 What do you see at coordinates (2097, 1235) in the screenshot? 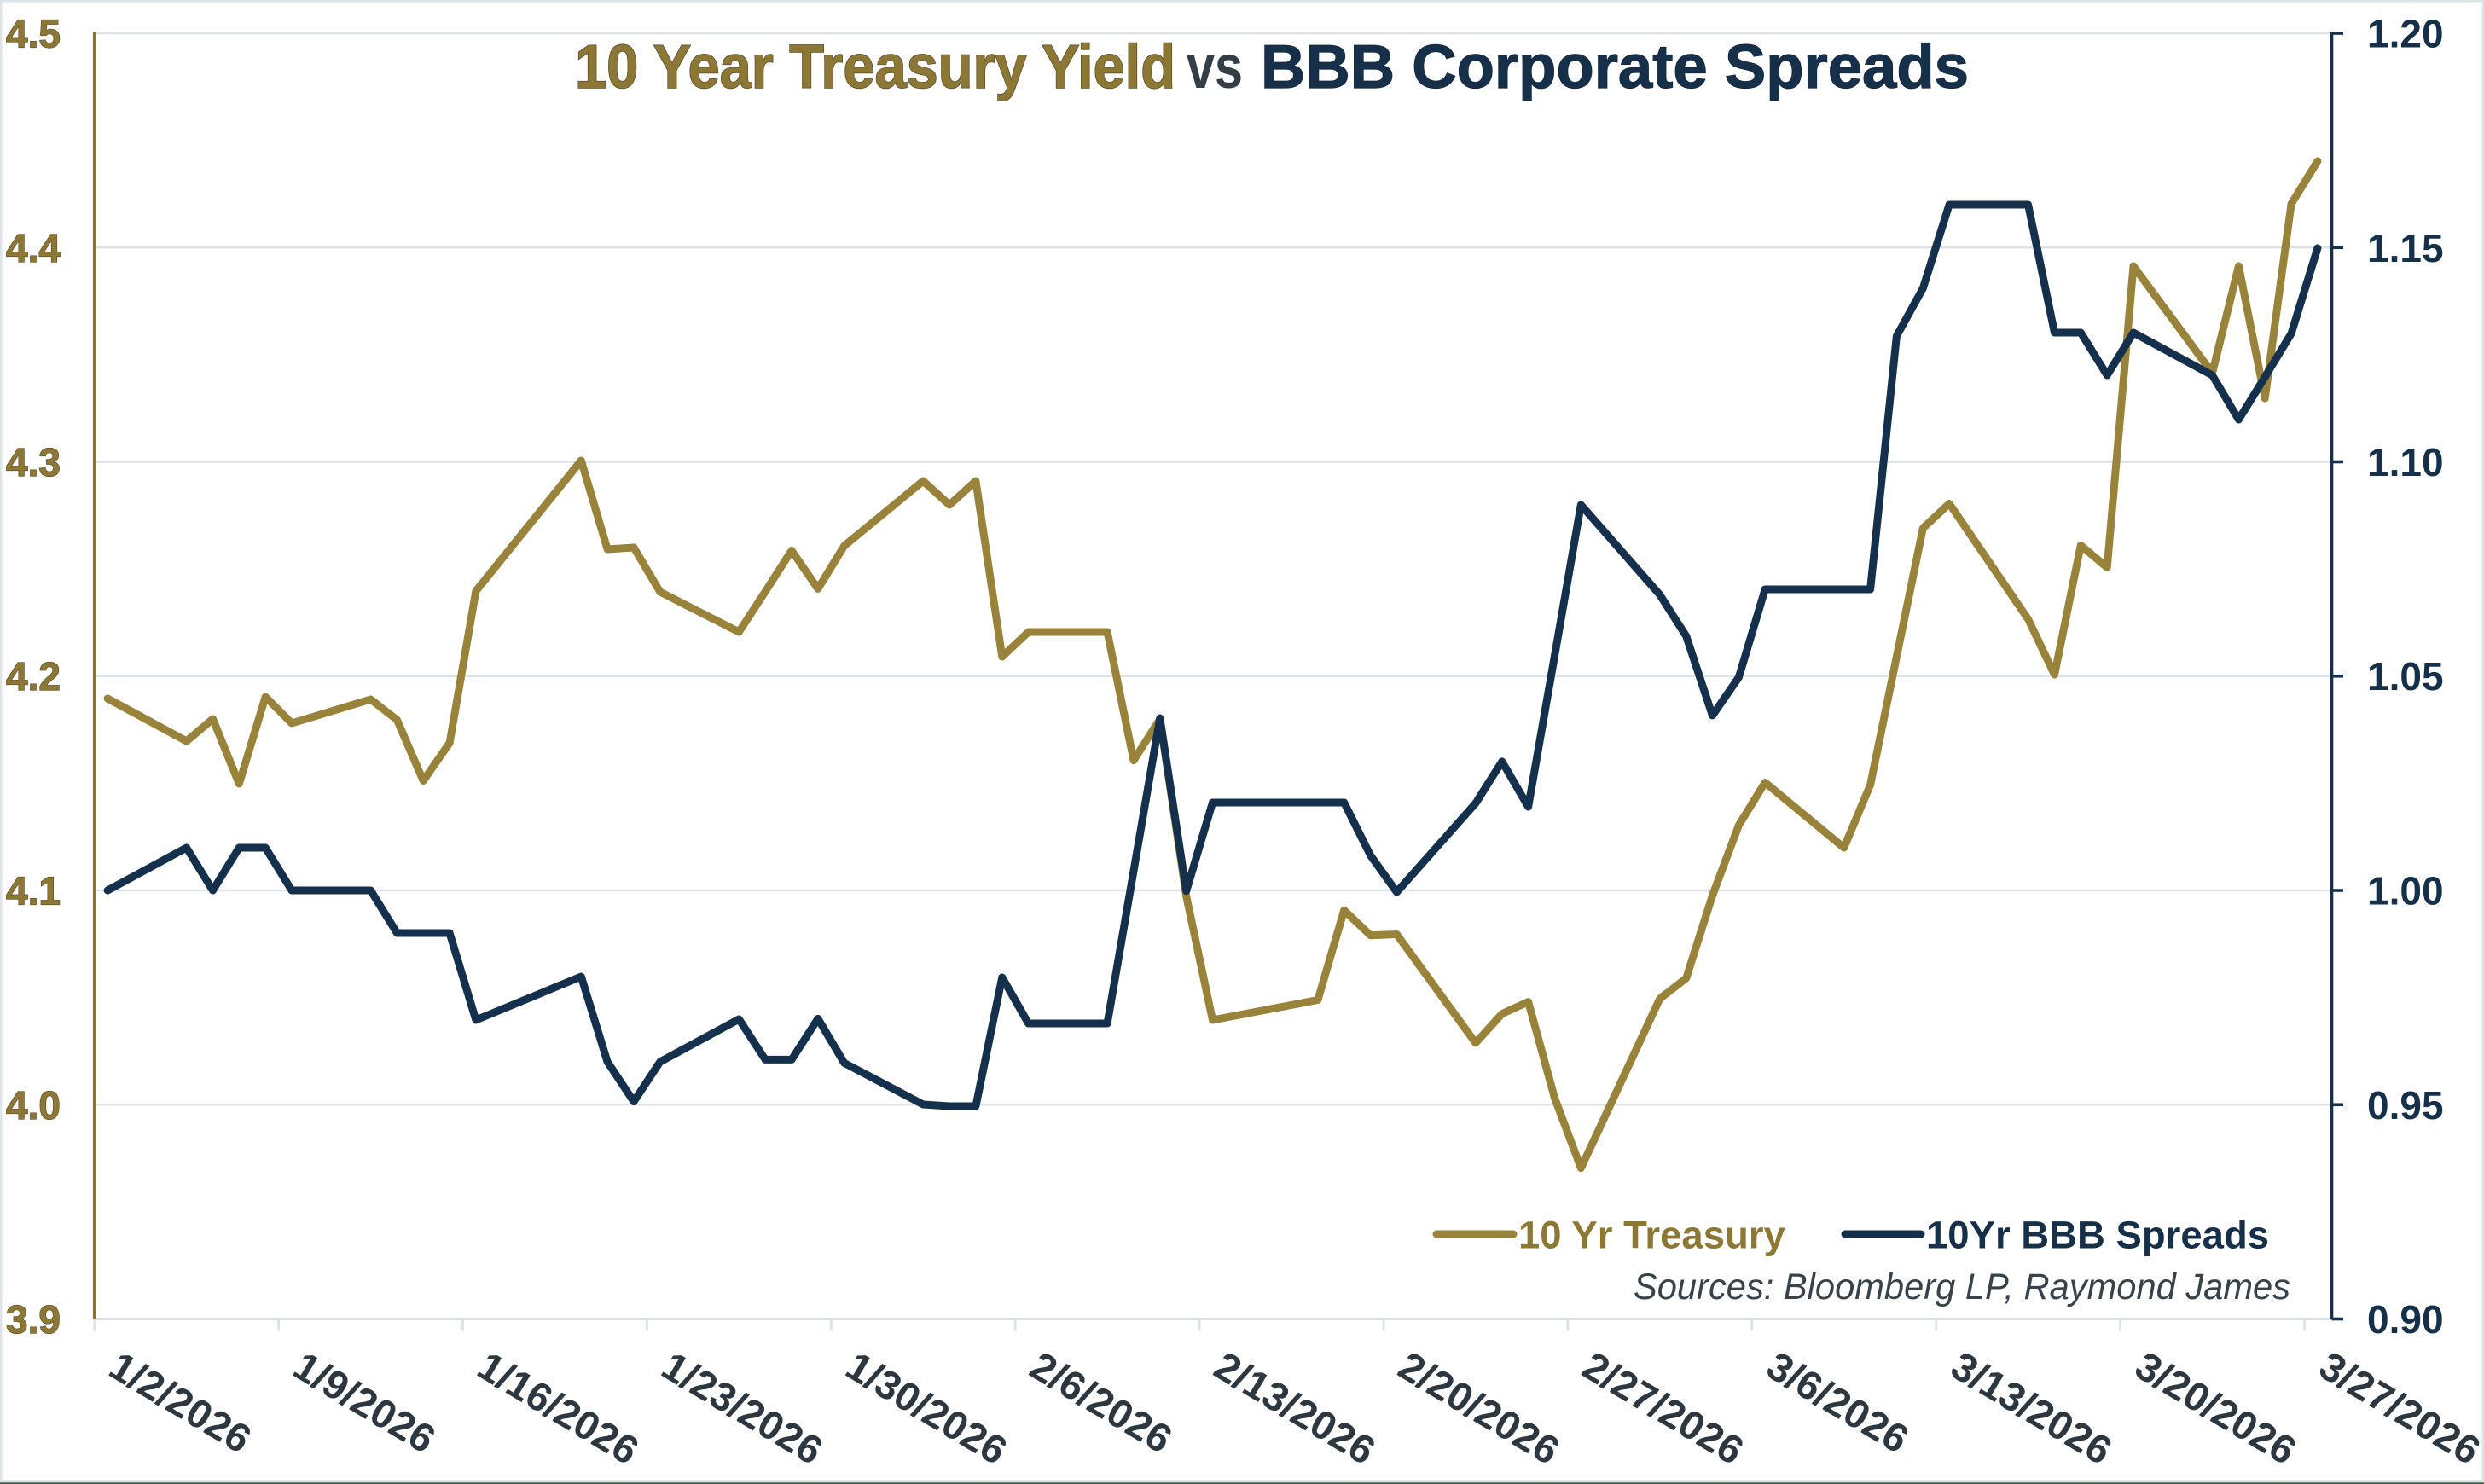
I see `svg-text: 10Yr BBB Spreads` at bounding box center [2097, 1235].